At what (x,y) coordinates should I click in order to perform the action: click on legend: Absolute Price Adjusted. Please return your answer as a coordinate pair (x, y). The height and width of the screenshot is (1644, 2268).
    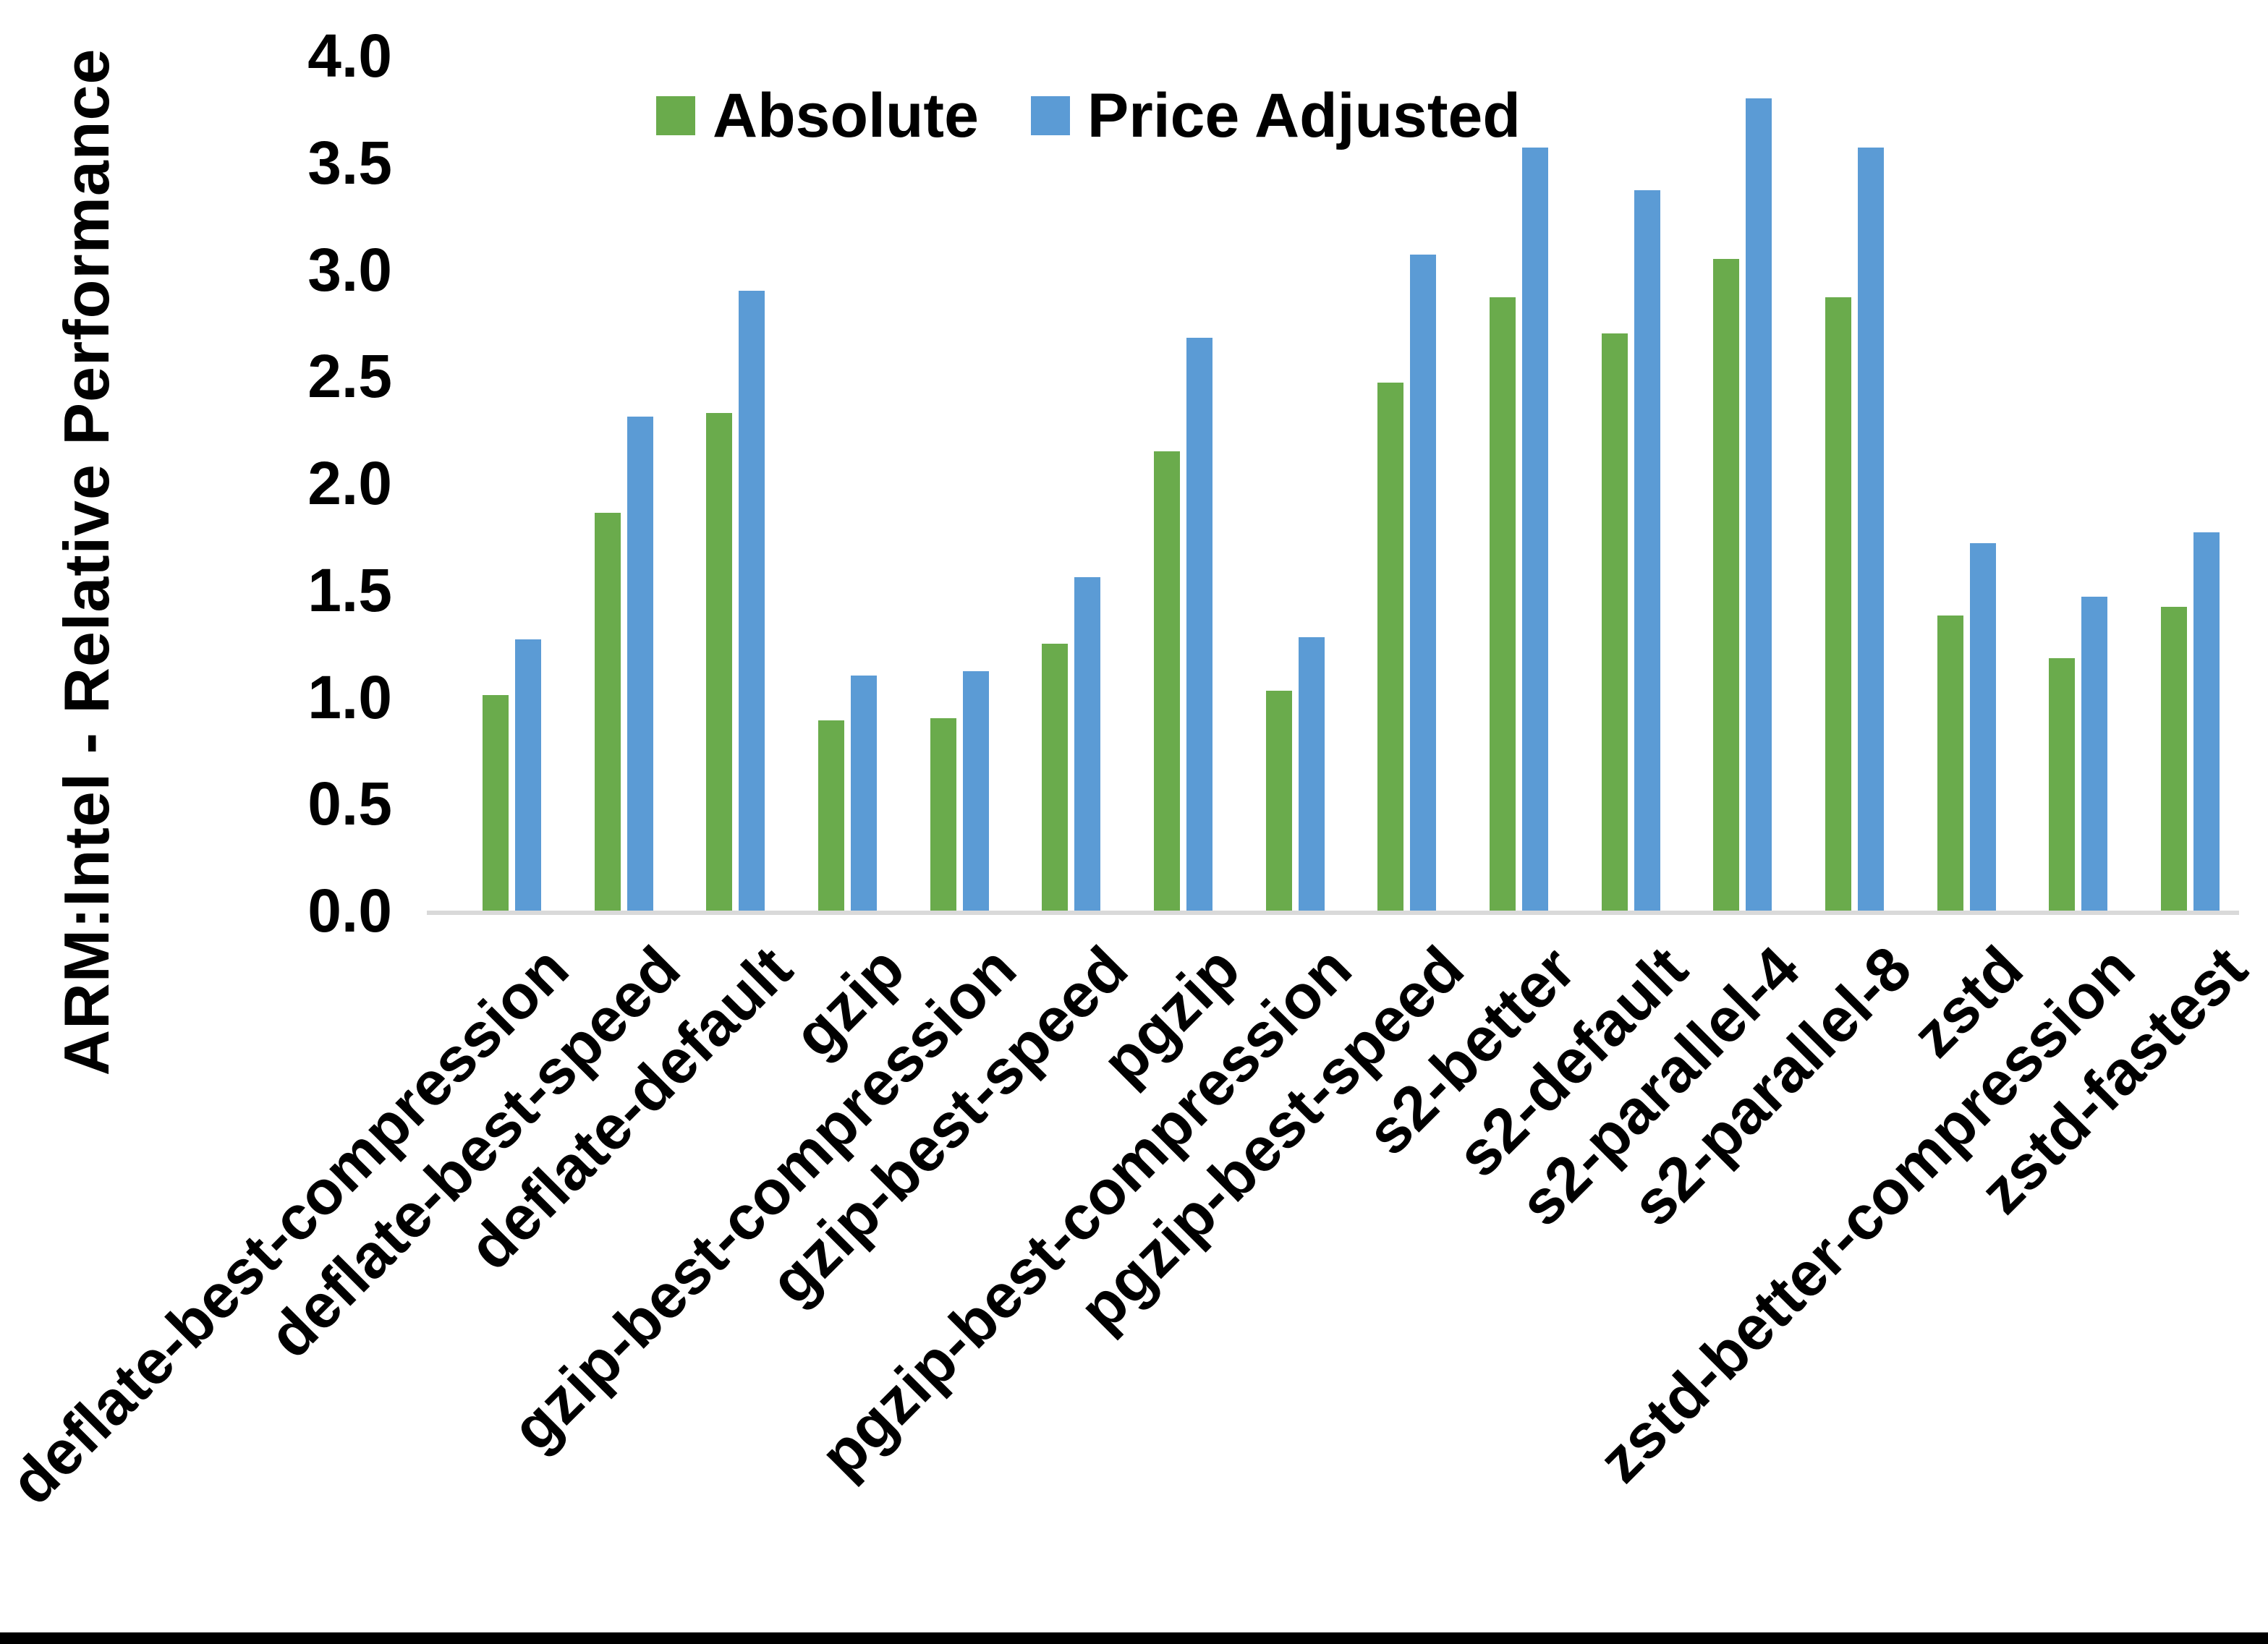
    Looking at the image, I should click on (1088, 116).